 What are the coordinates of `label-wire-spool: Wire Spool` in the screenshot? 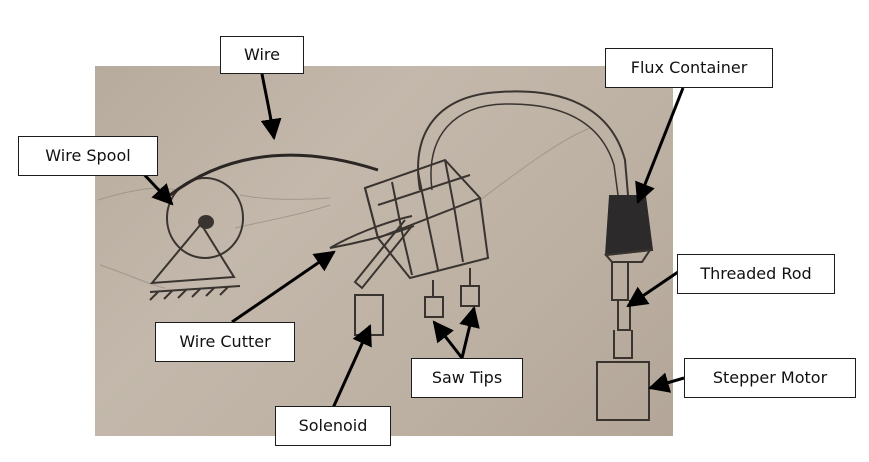 It's located at (88, 156).